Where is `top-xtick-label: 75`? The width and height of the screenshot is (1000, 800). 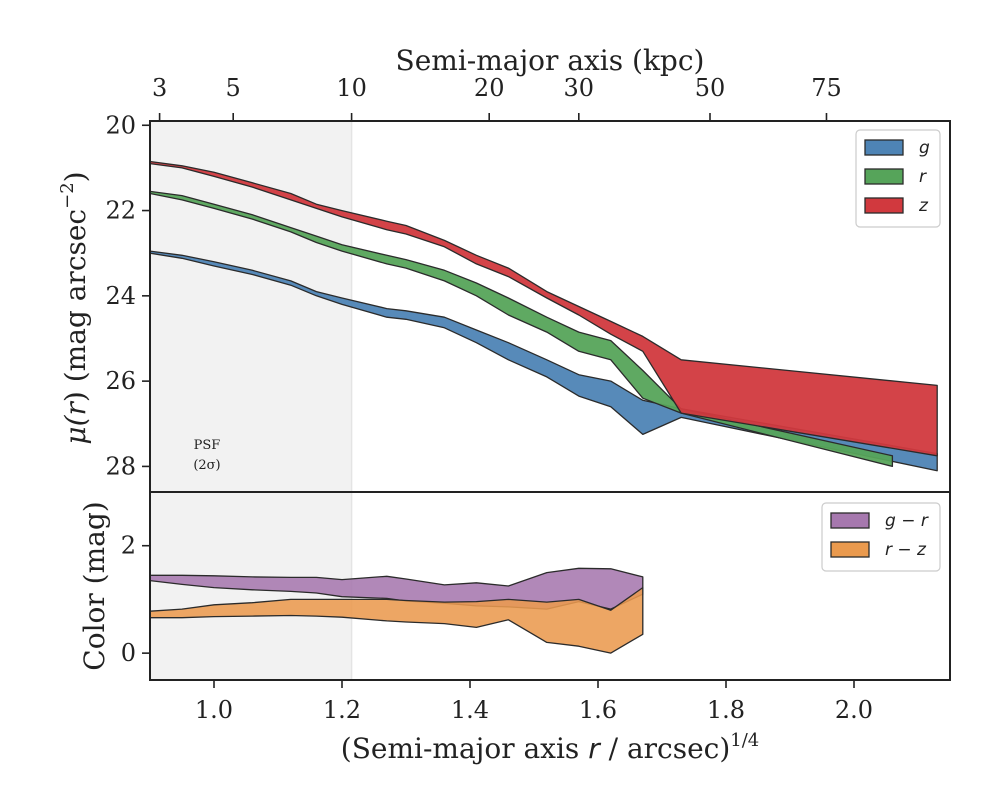
top-xtick-label: 75 is located at coordinates (826, 88).